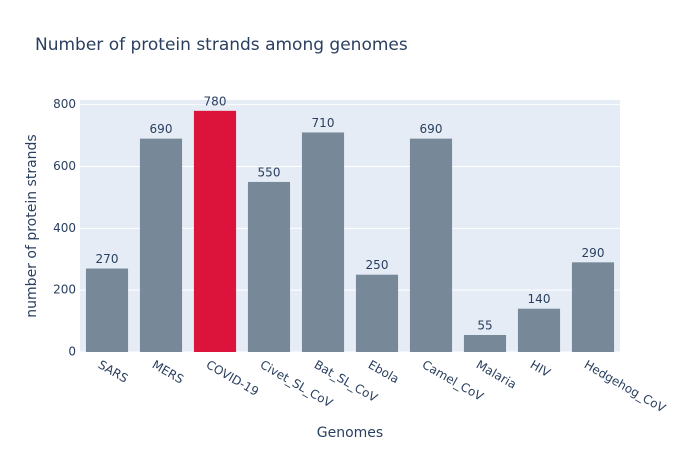 Image resolution: width=700 pixels, height=450 pixels. I want to click on x-tick-label: SARS, so click(113, 372).